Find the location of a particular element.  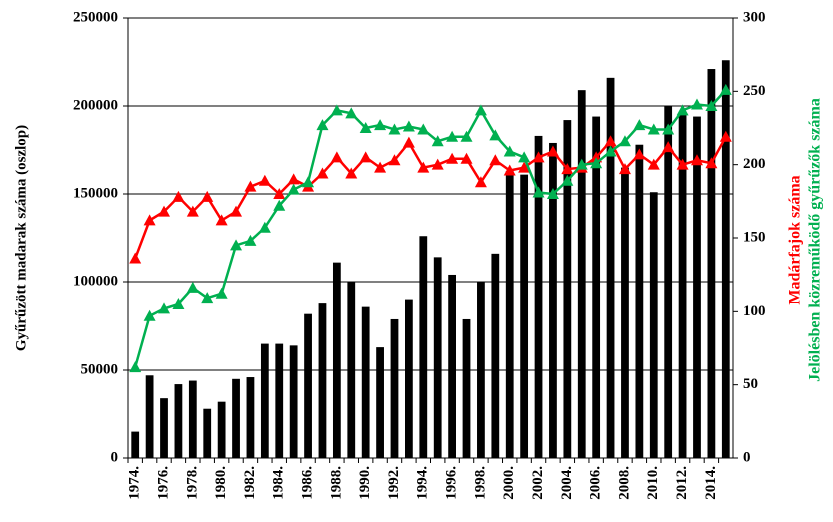

y2-tick-label: 100 is located at coordinates (754, 311).